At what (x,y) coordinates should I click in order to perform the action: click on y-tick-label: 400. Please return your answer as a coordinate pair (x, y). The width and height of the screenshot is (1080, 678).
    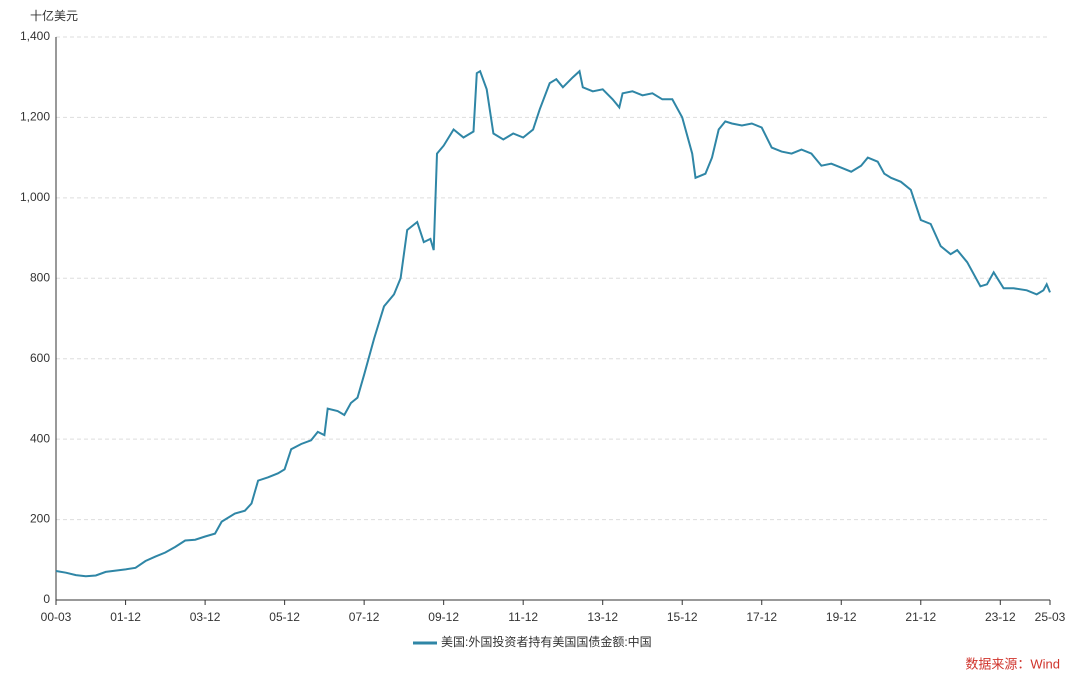
    Looking at the image, I should click on (40, 438).